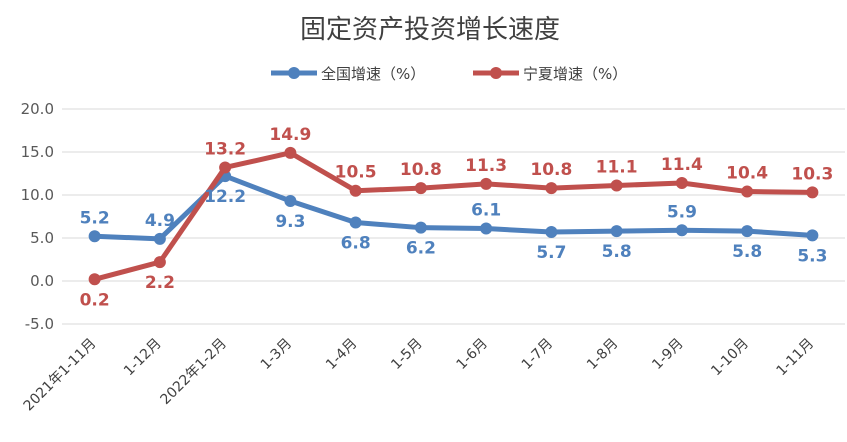  What do you see at coordinates (496, 73) in the screenshot?
I see `legend-marker-ningxia` at bounding box center [496, 73].